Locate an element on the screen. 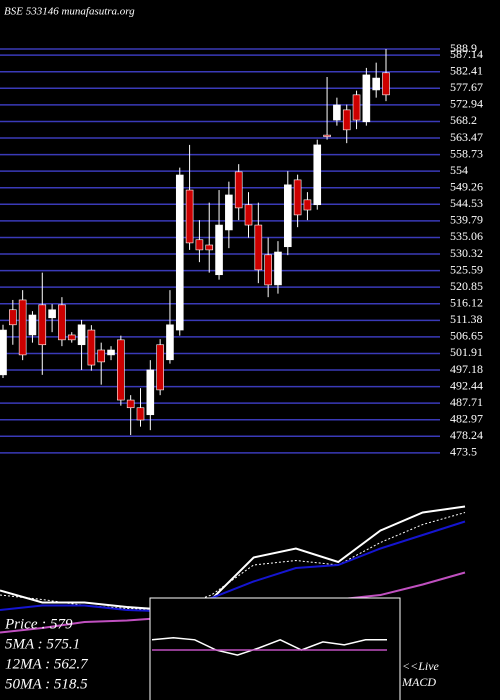 This screenshot has width=500, height=700. legend-entry: 50MA : 518.5 is located at coordinates (46, 684).